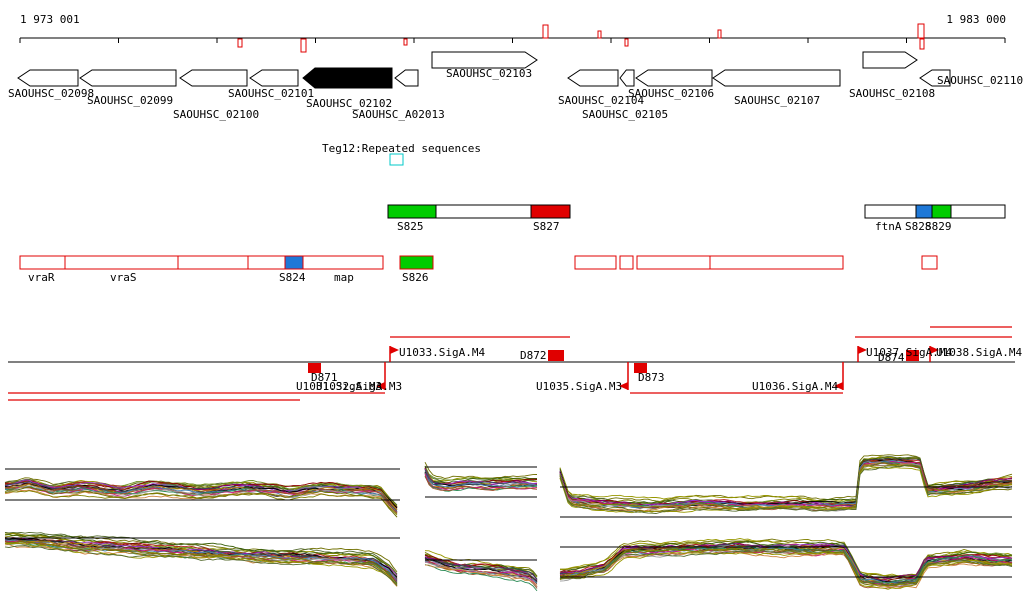  I want to click on srna-label: S825, so click(410, 226).